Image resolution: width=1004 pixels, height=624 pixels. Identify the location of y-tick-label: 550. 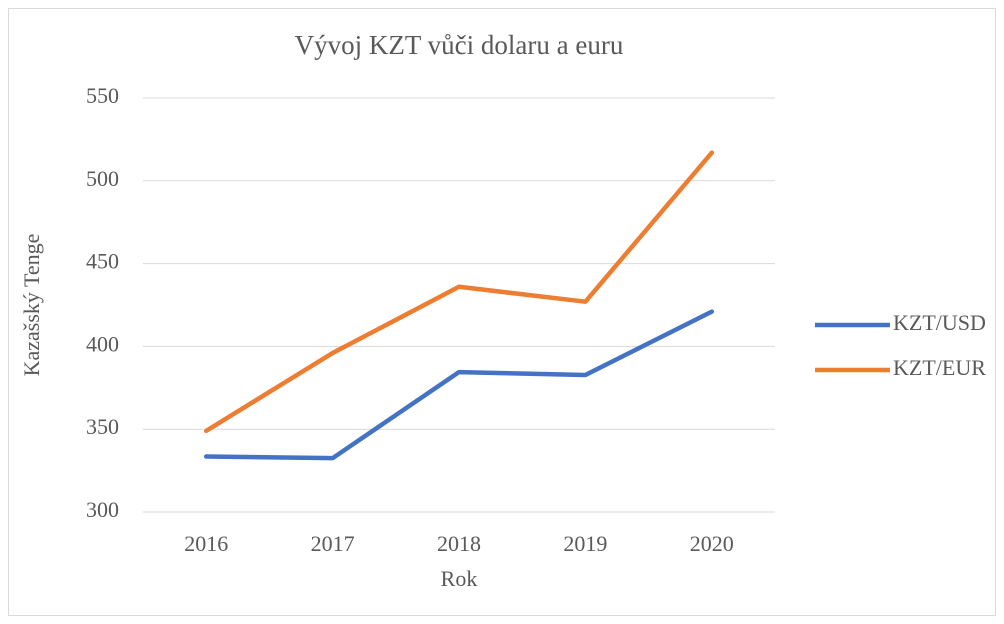
(102, 95).